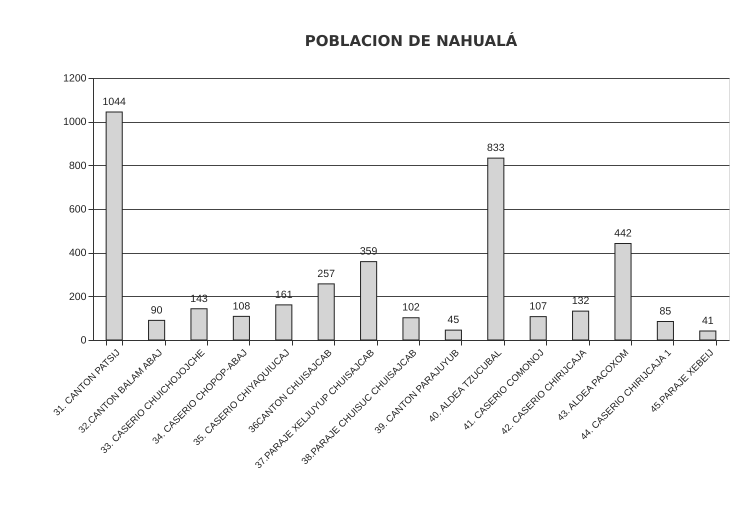  What do you see at coordinates (241, 306) in the screenshot?
I see `data-label: 108` at bounding box center [241, 306].